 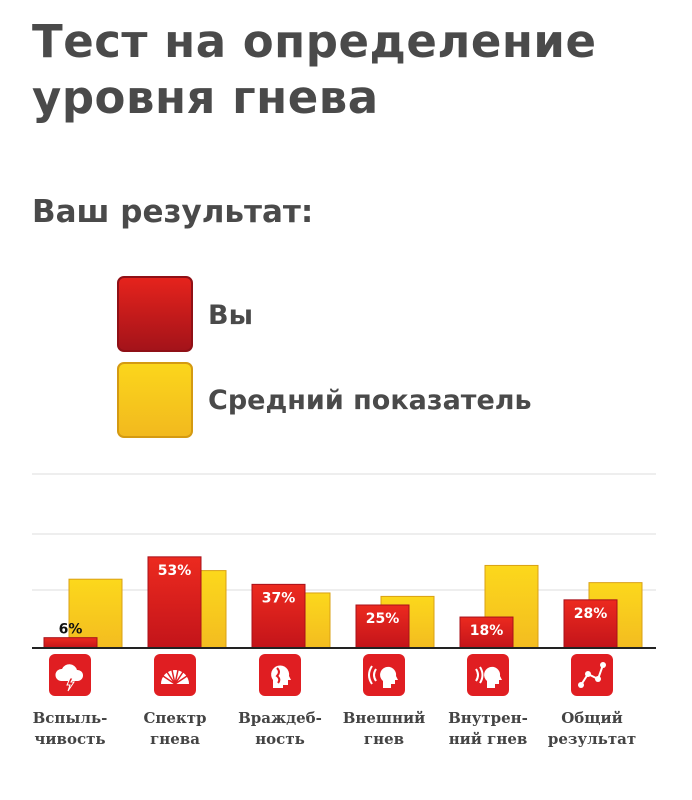 I want to click on bar-average, so click(x=95, y=613).